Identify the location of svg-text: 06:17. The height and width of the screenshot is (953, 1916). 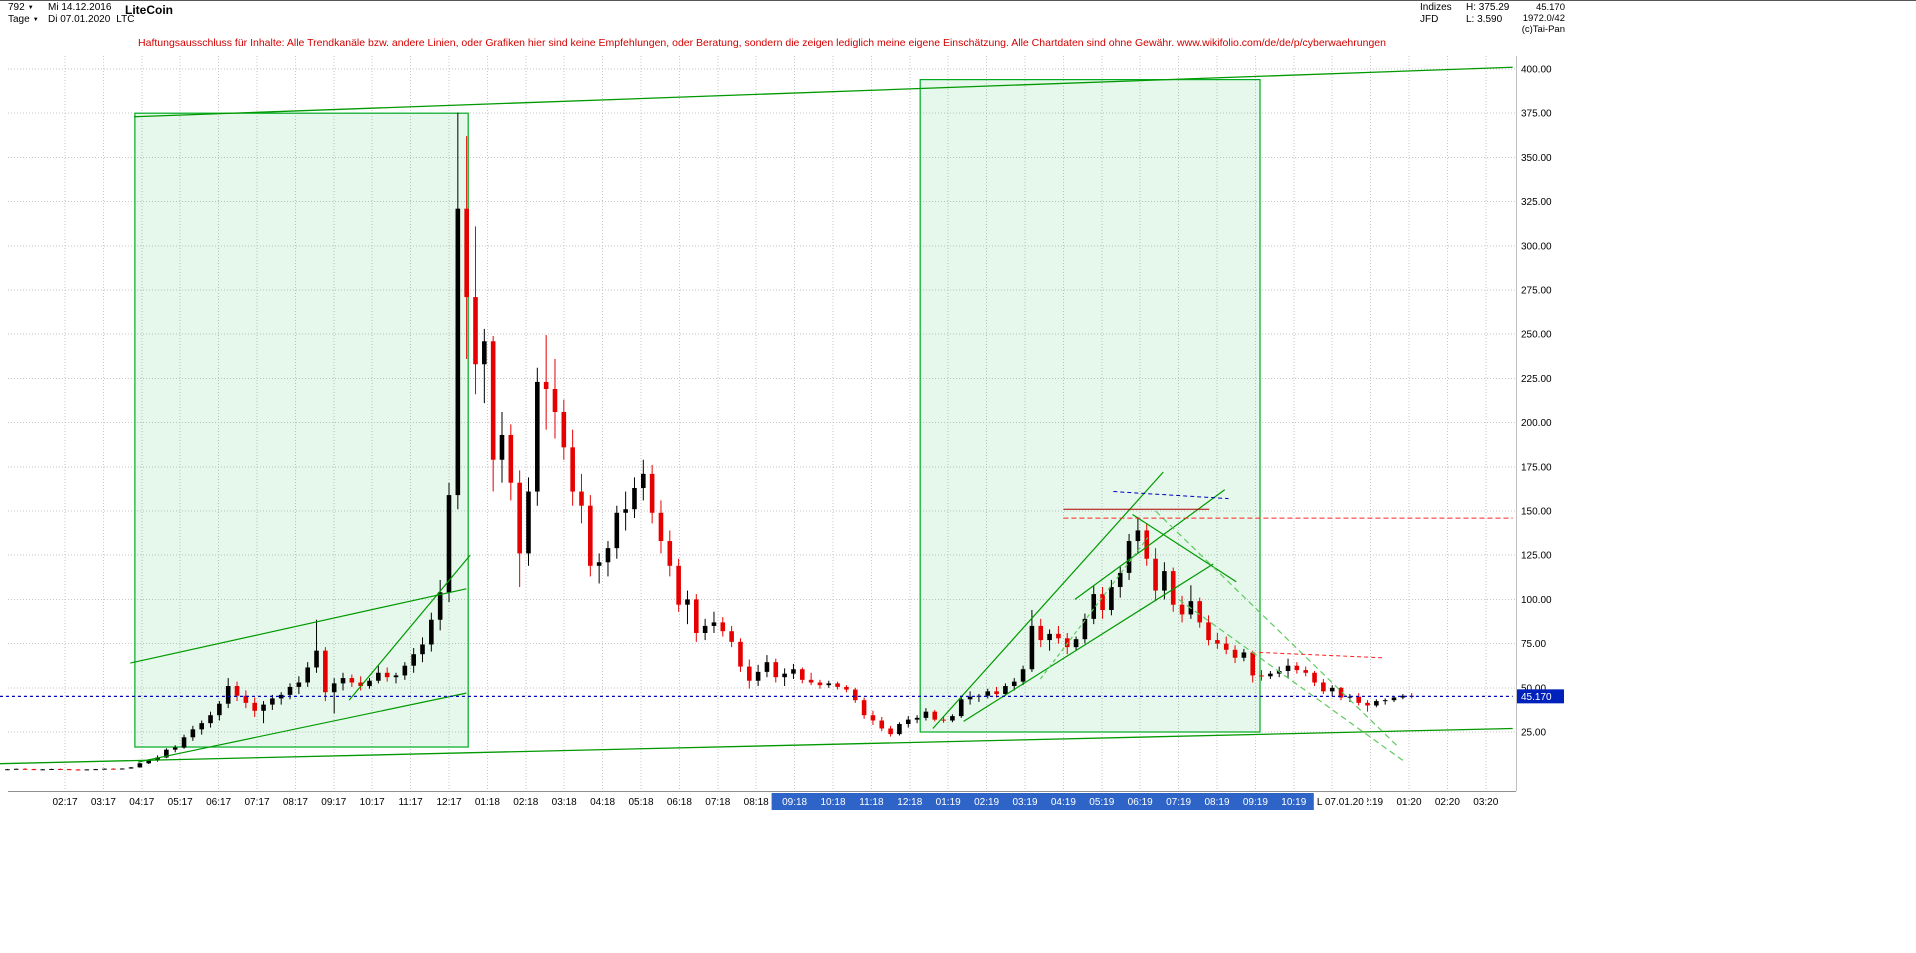
(218, 802).